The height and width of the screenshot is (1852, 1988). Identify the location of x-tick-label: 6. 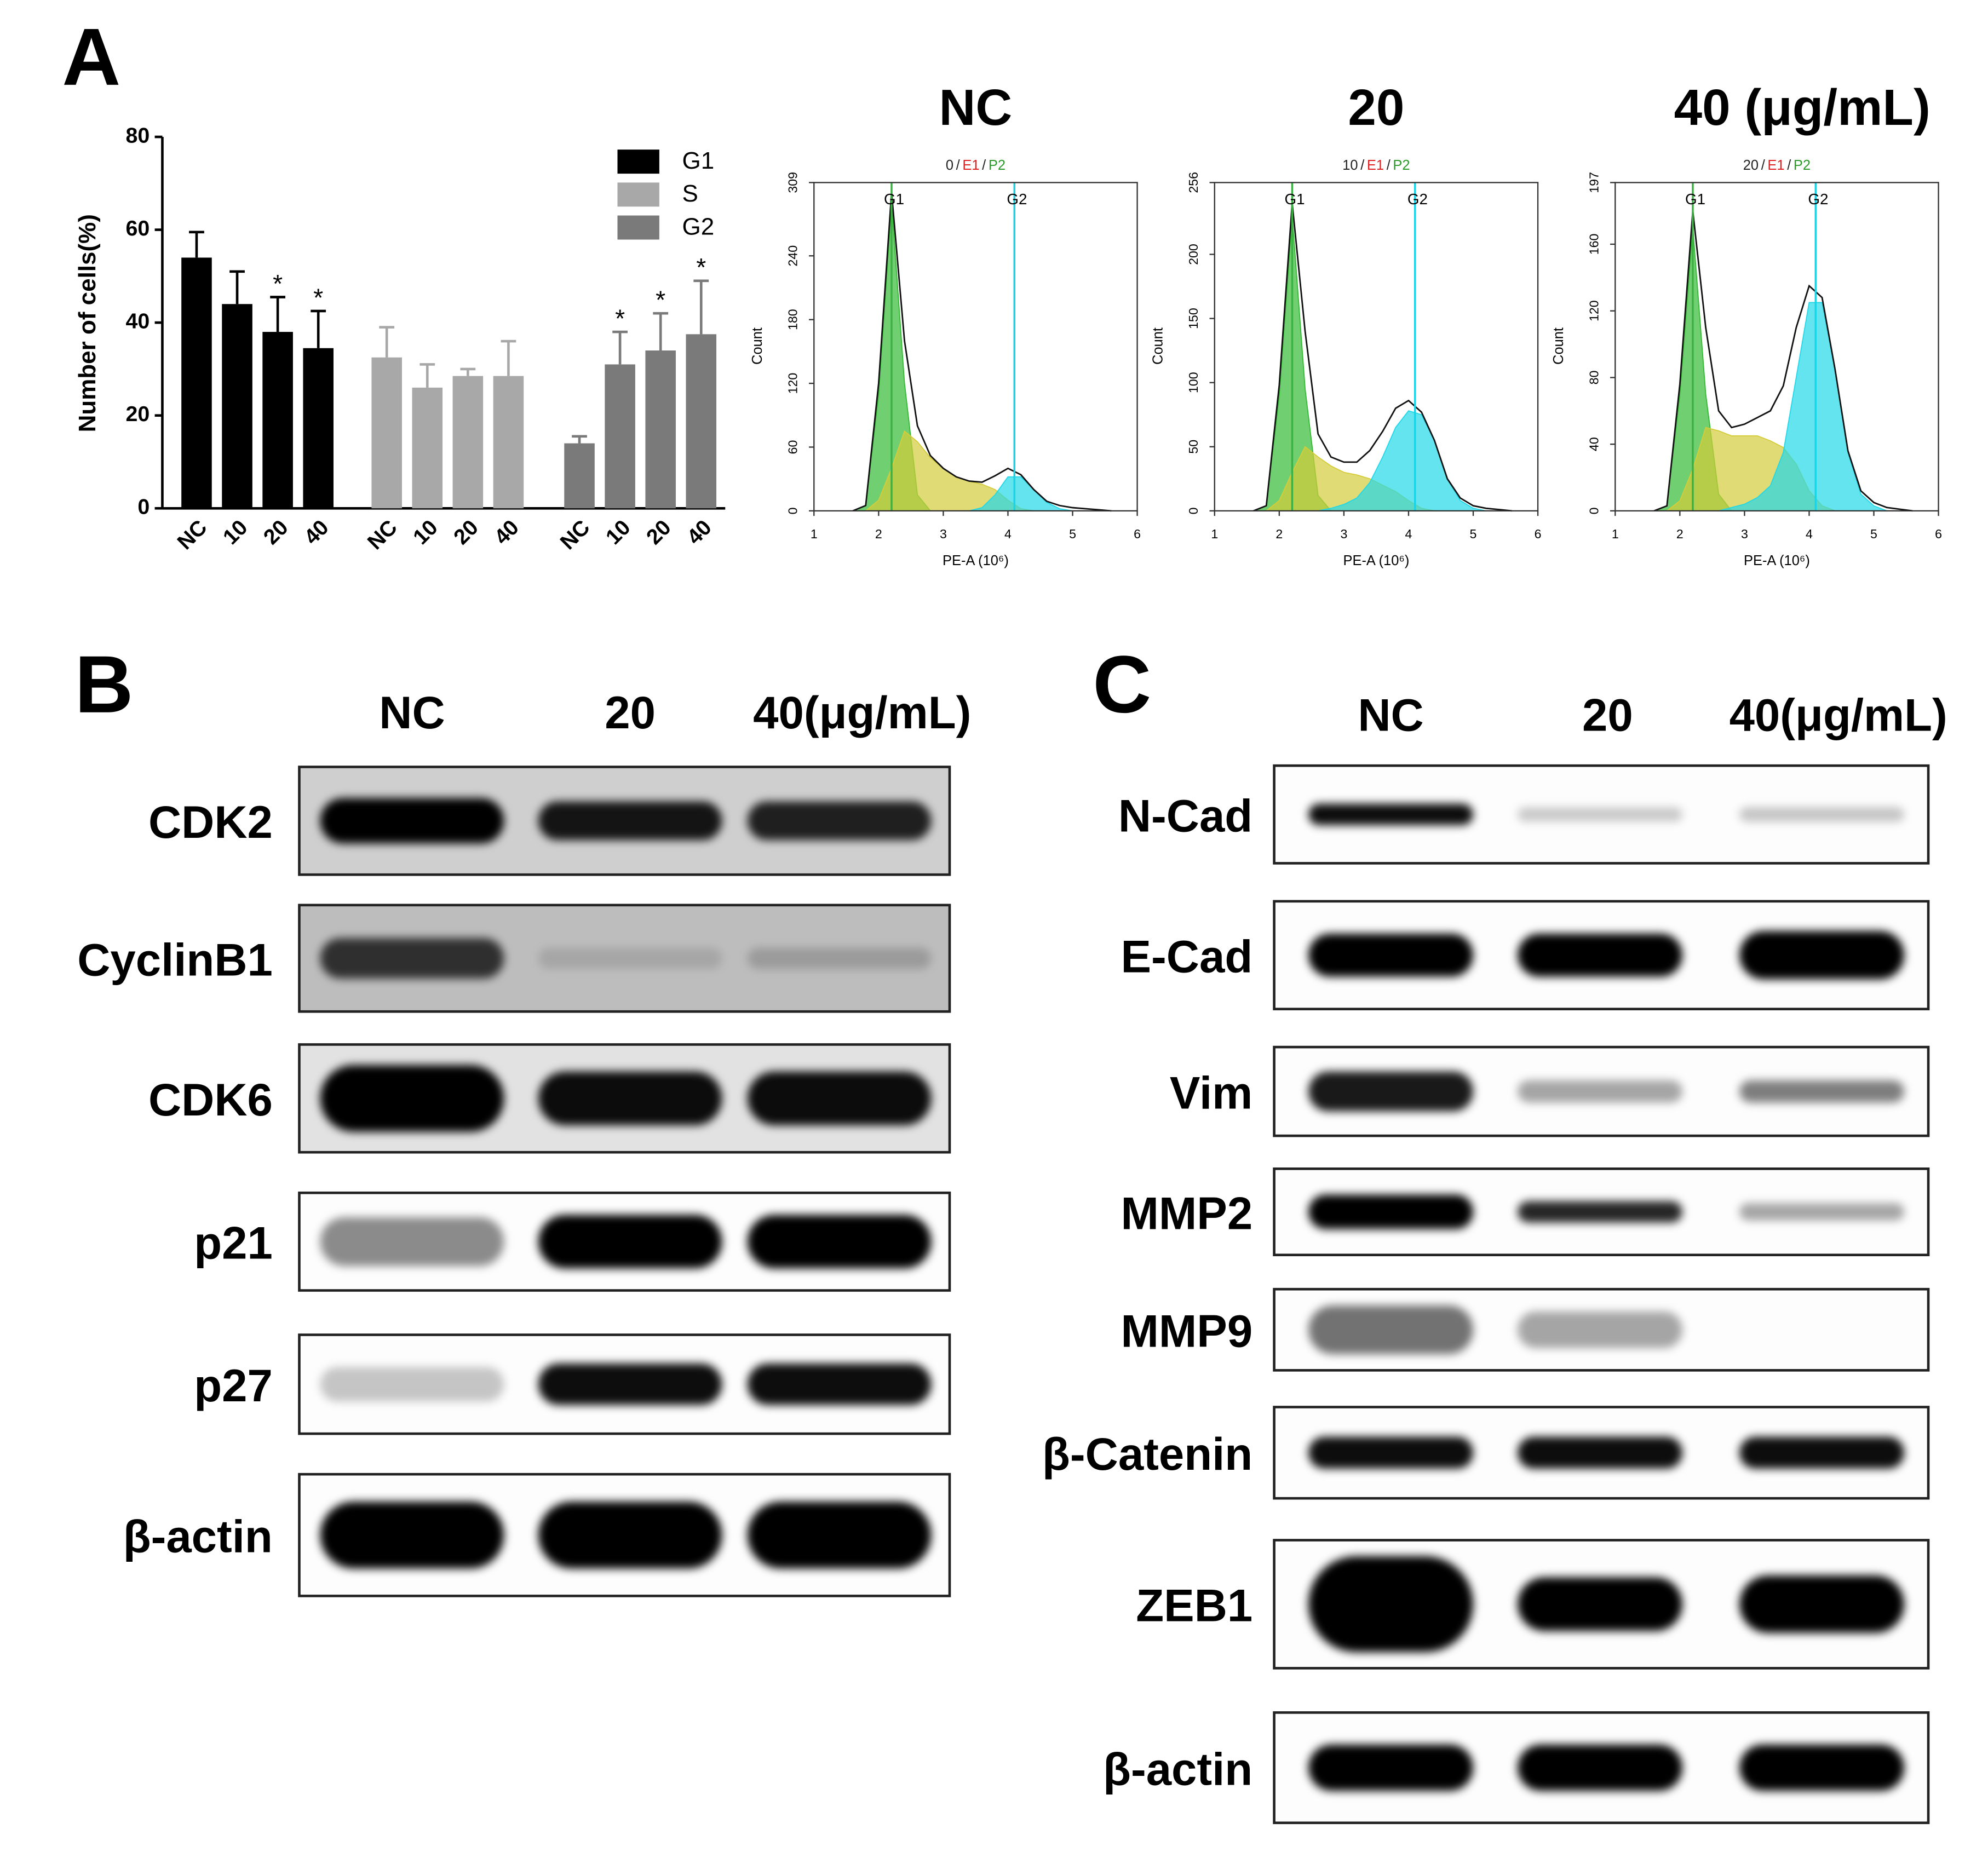
(1538, 534).